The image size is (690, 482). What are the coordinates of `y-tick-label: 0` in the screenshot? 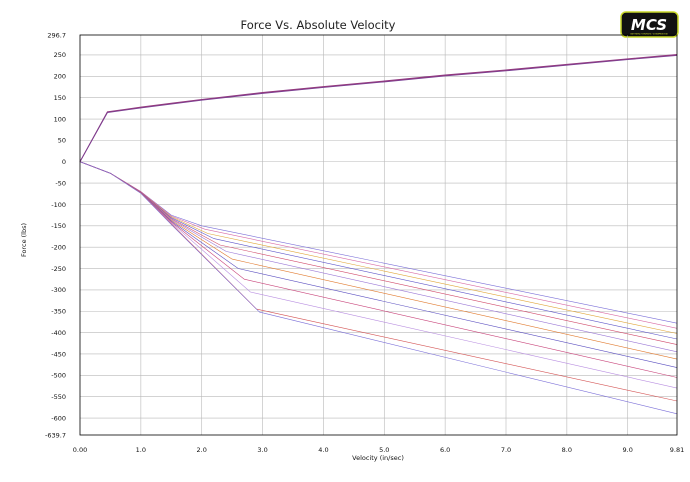 It's located at (64, 162).